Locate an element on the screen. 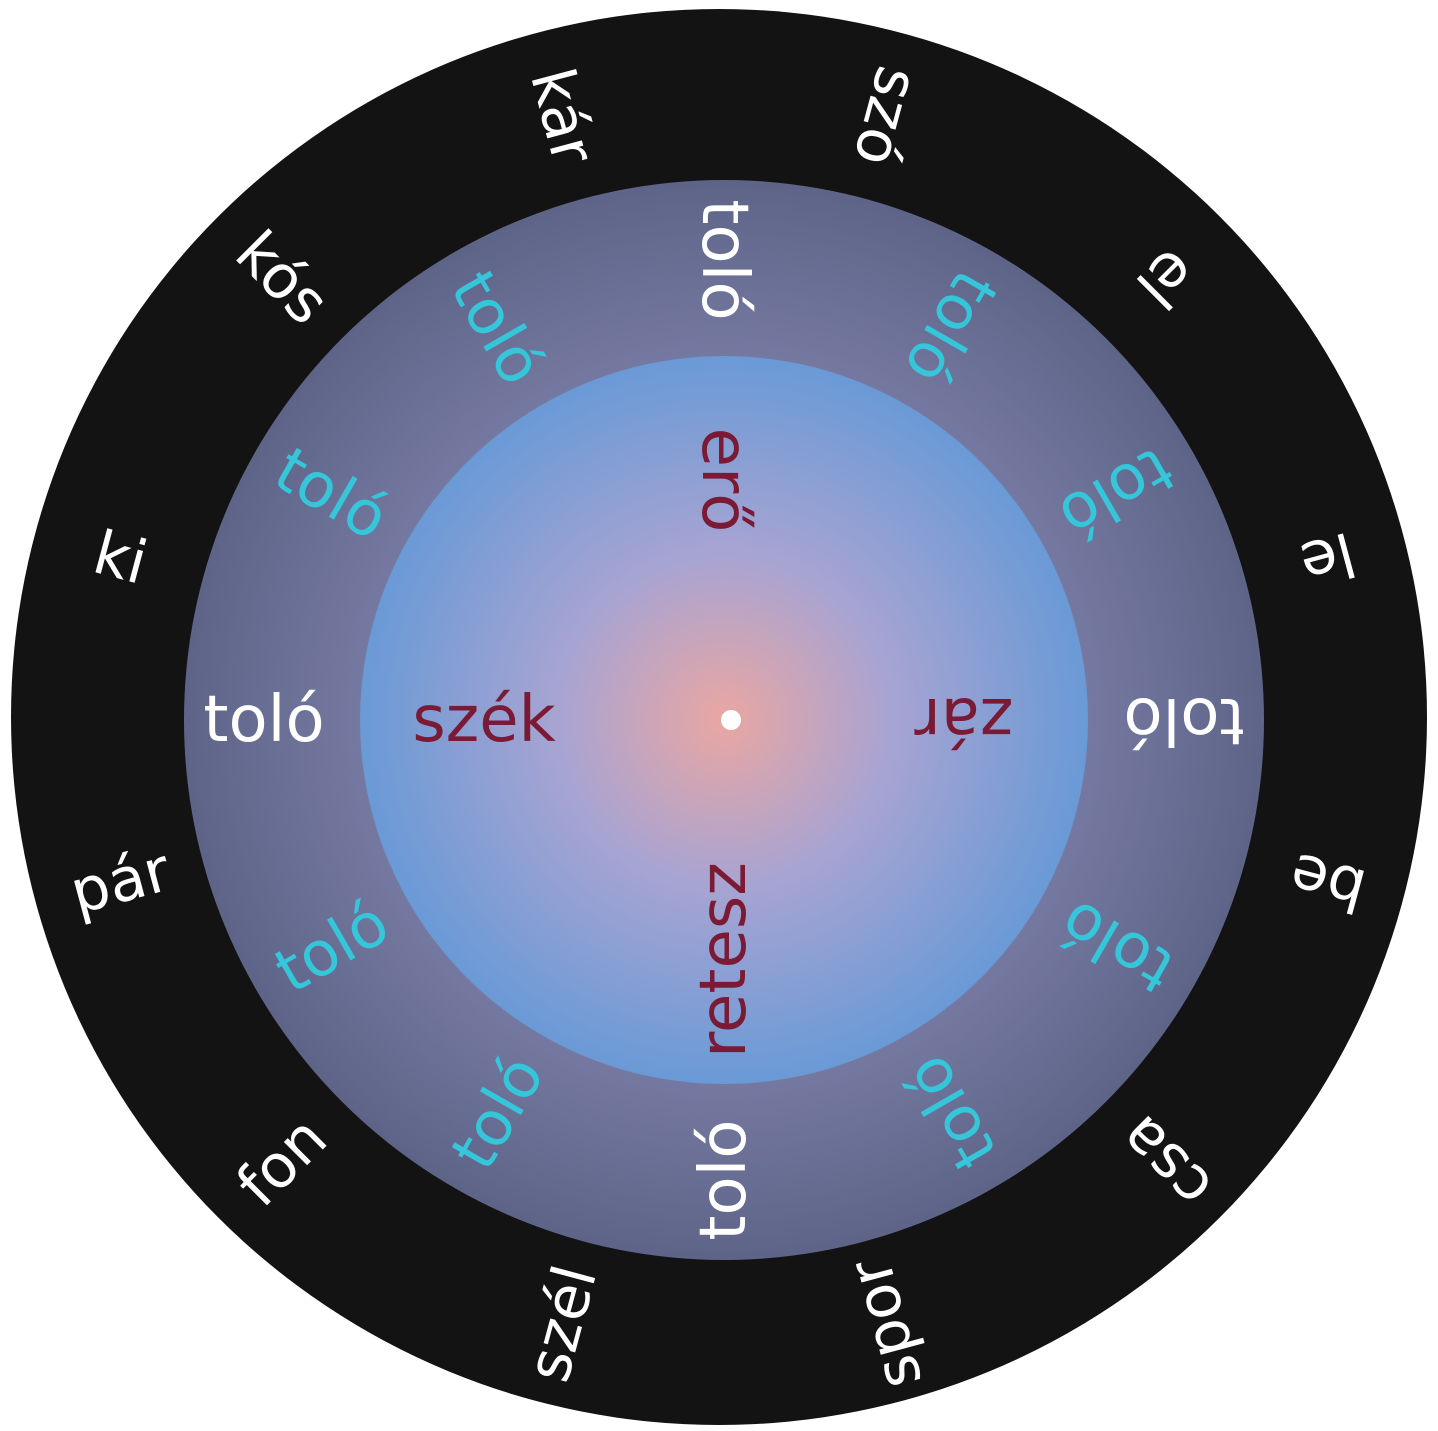 The width and height of the screenshot is (1438, 1431). axis-bottom-first: toló is located at coordinates (724, 1179).